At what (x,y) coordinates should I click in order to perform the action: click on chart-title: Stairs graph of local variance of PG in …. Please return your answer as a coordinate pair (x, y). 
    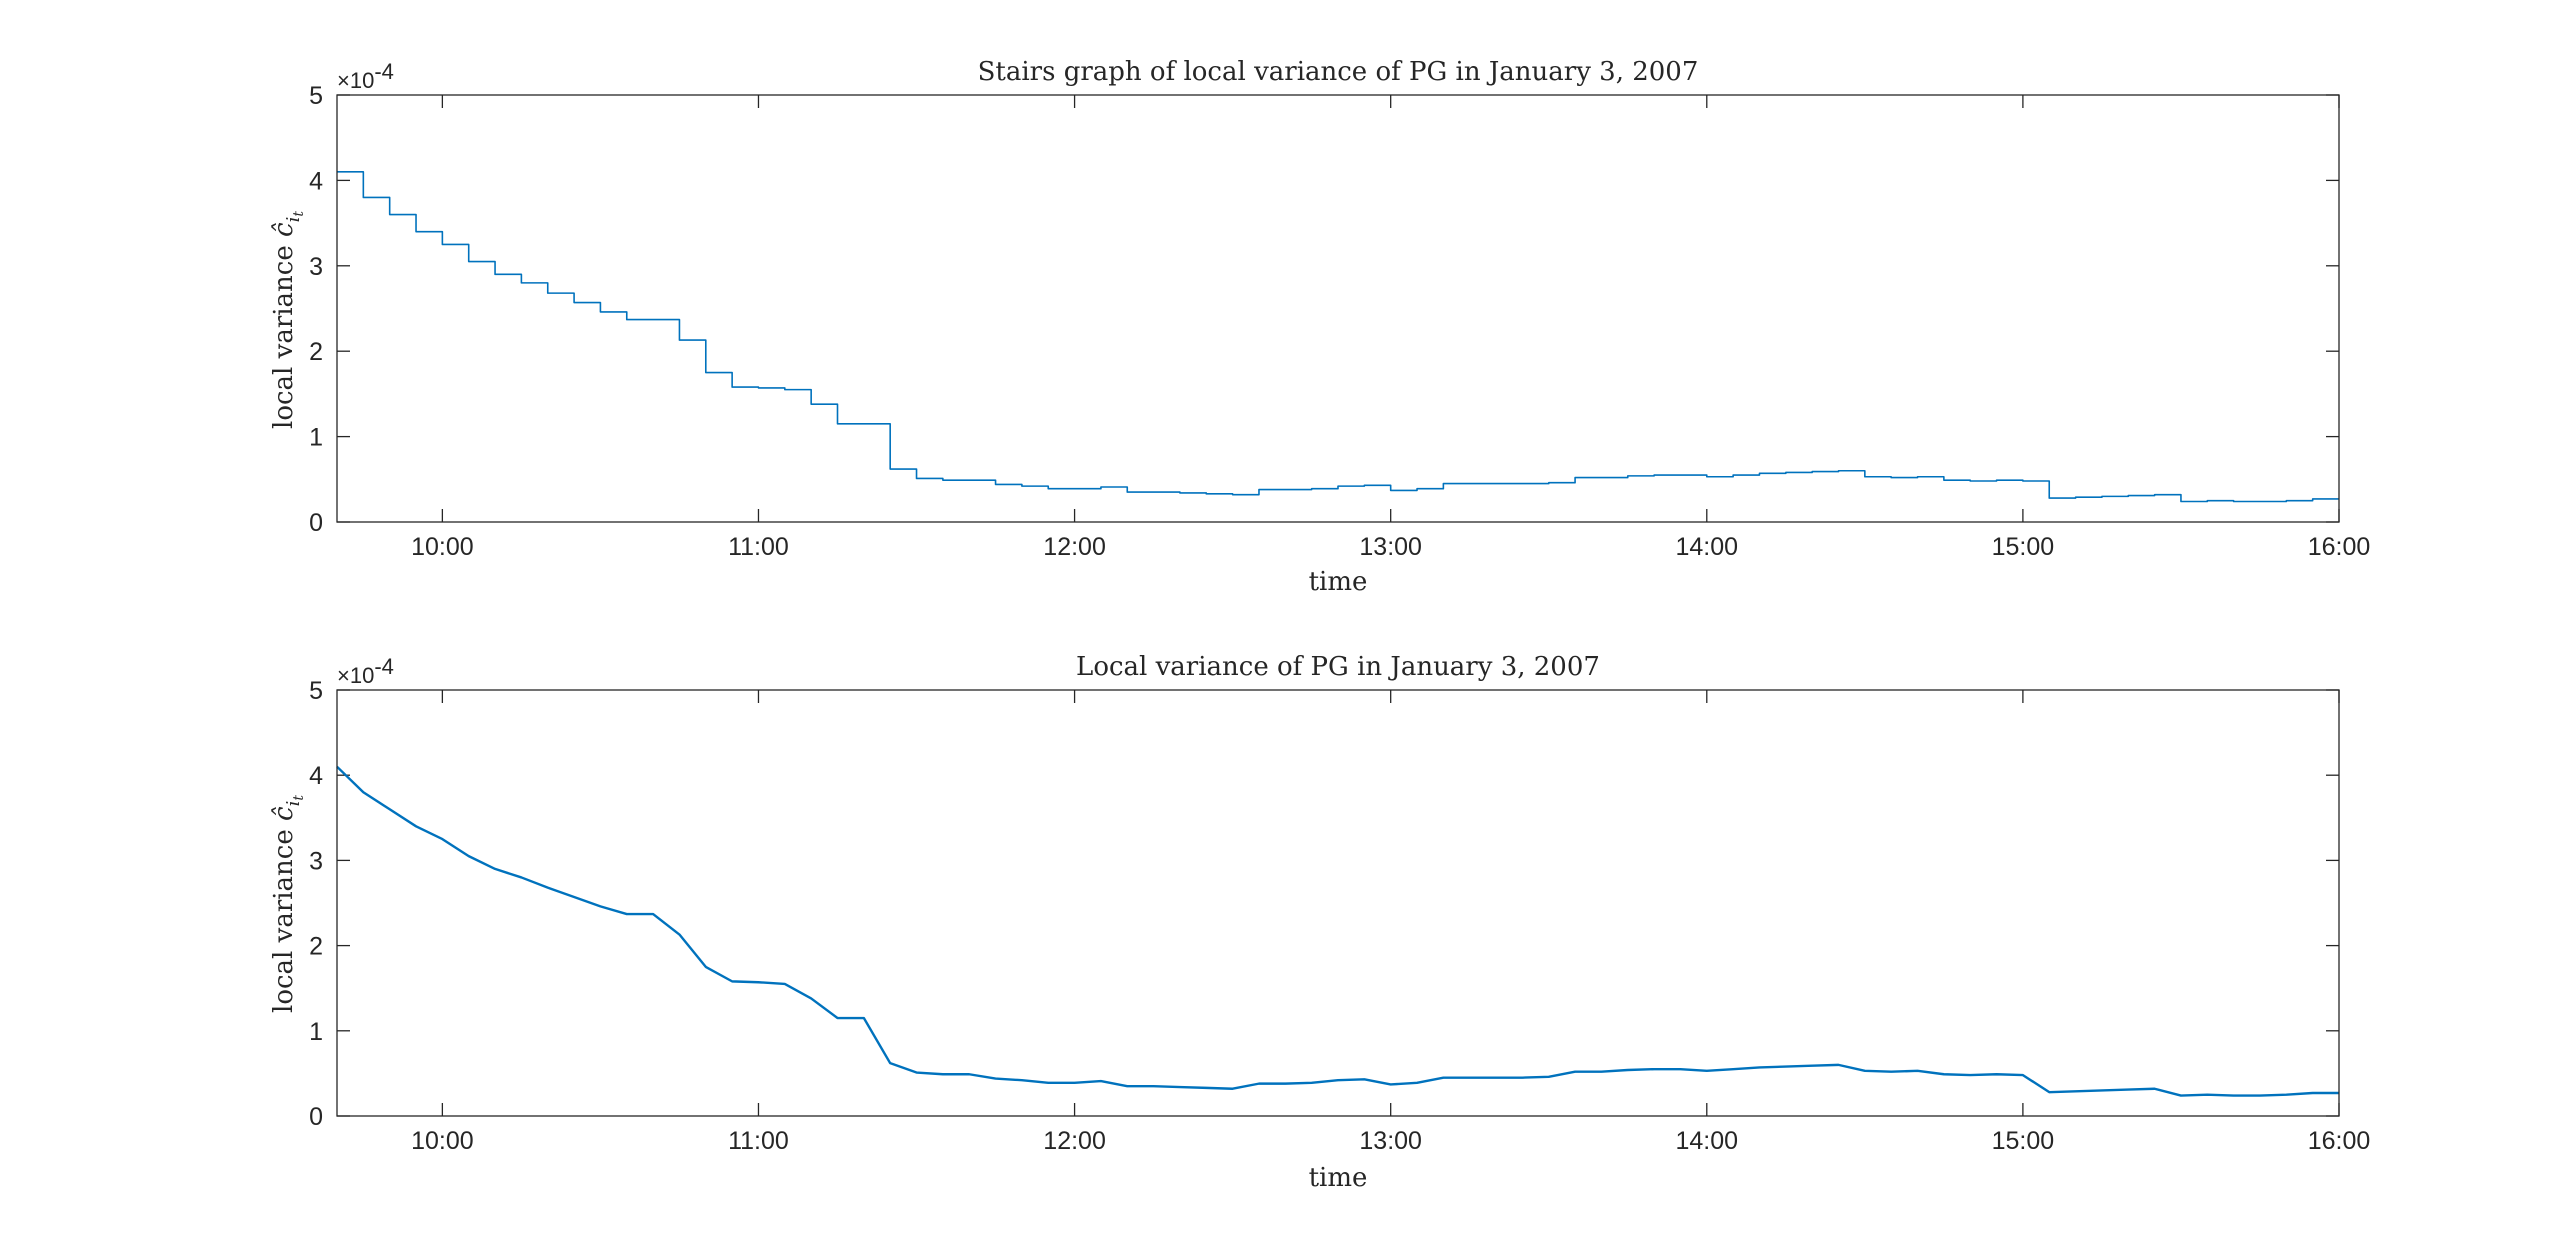
    Looking at the image, I should click on (1338, 72).